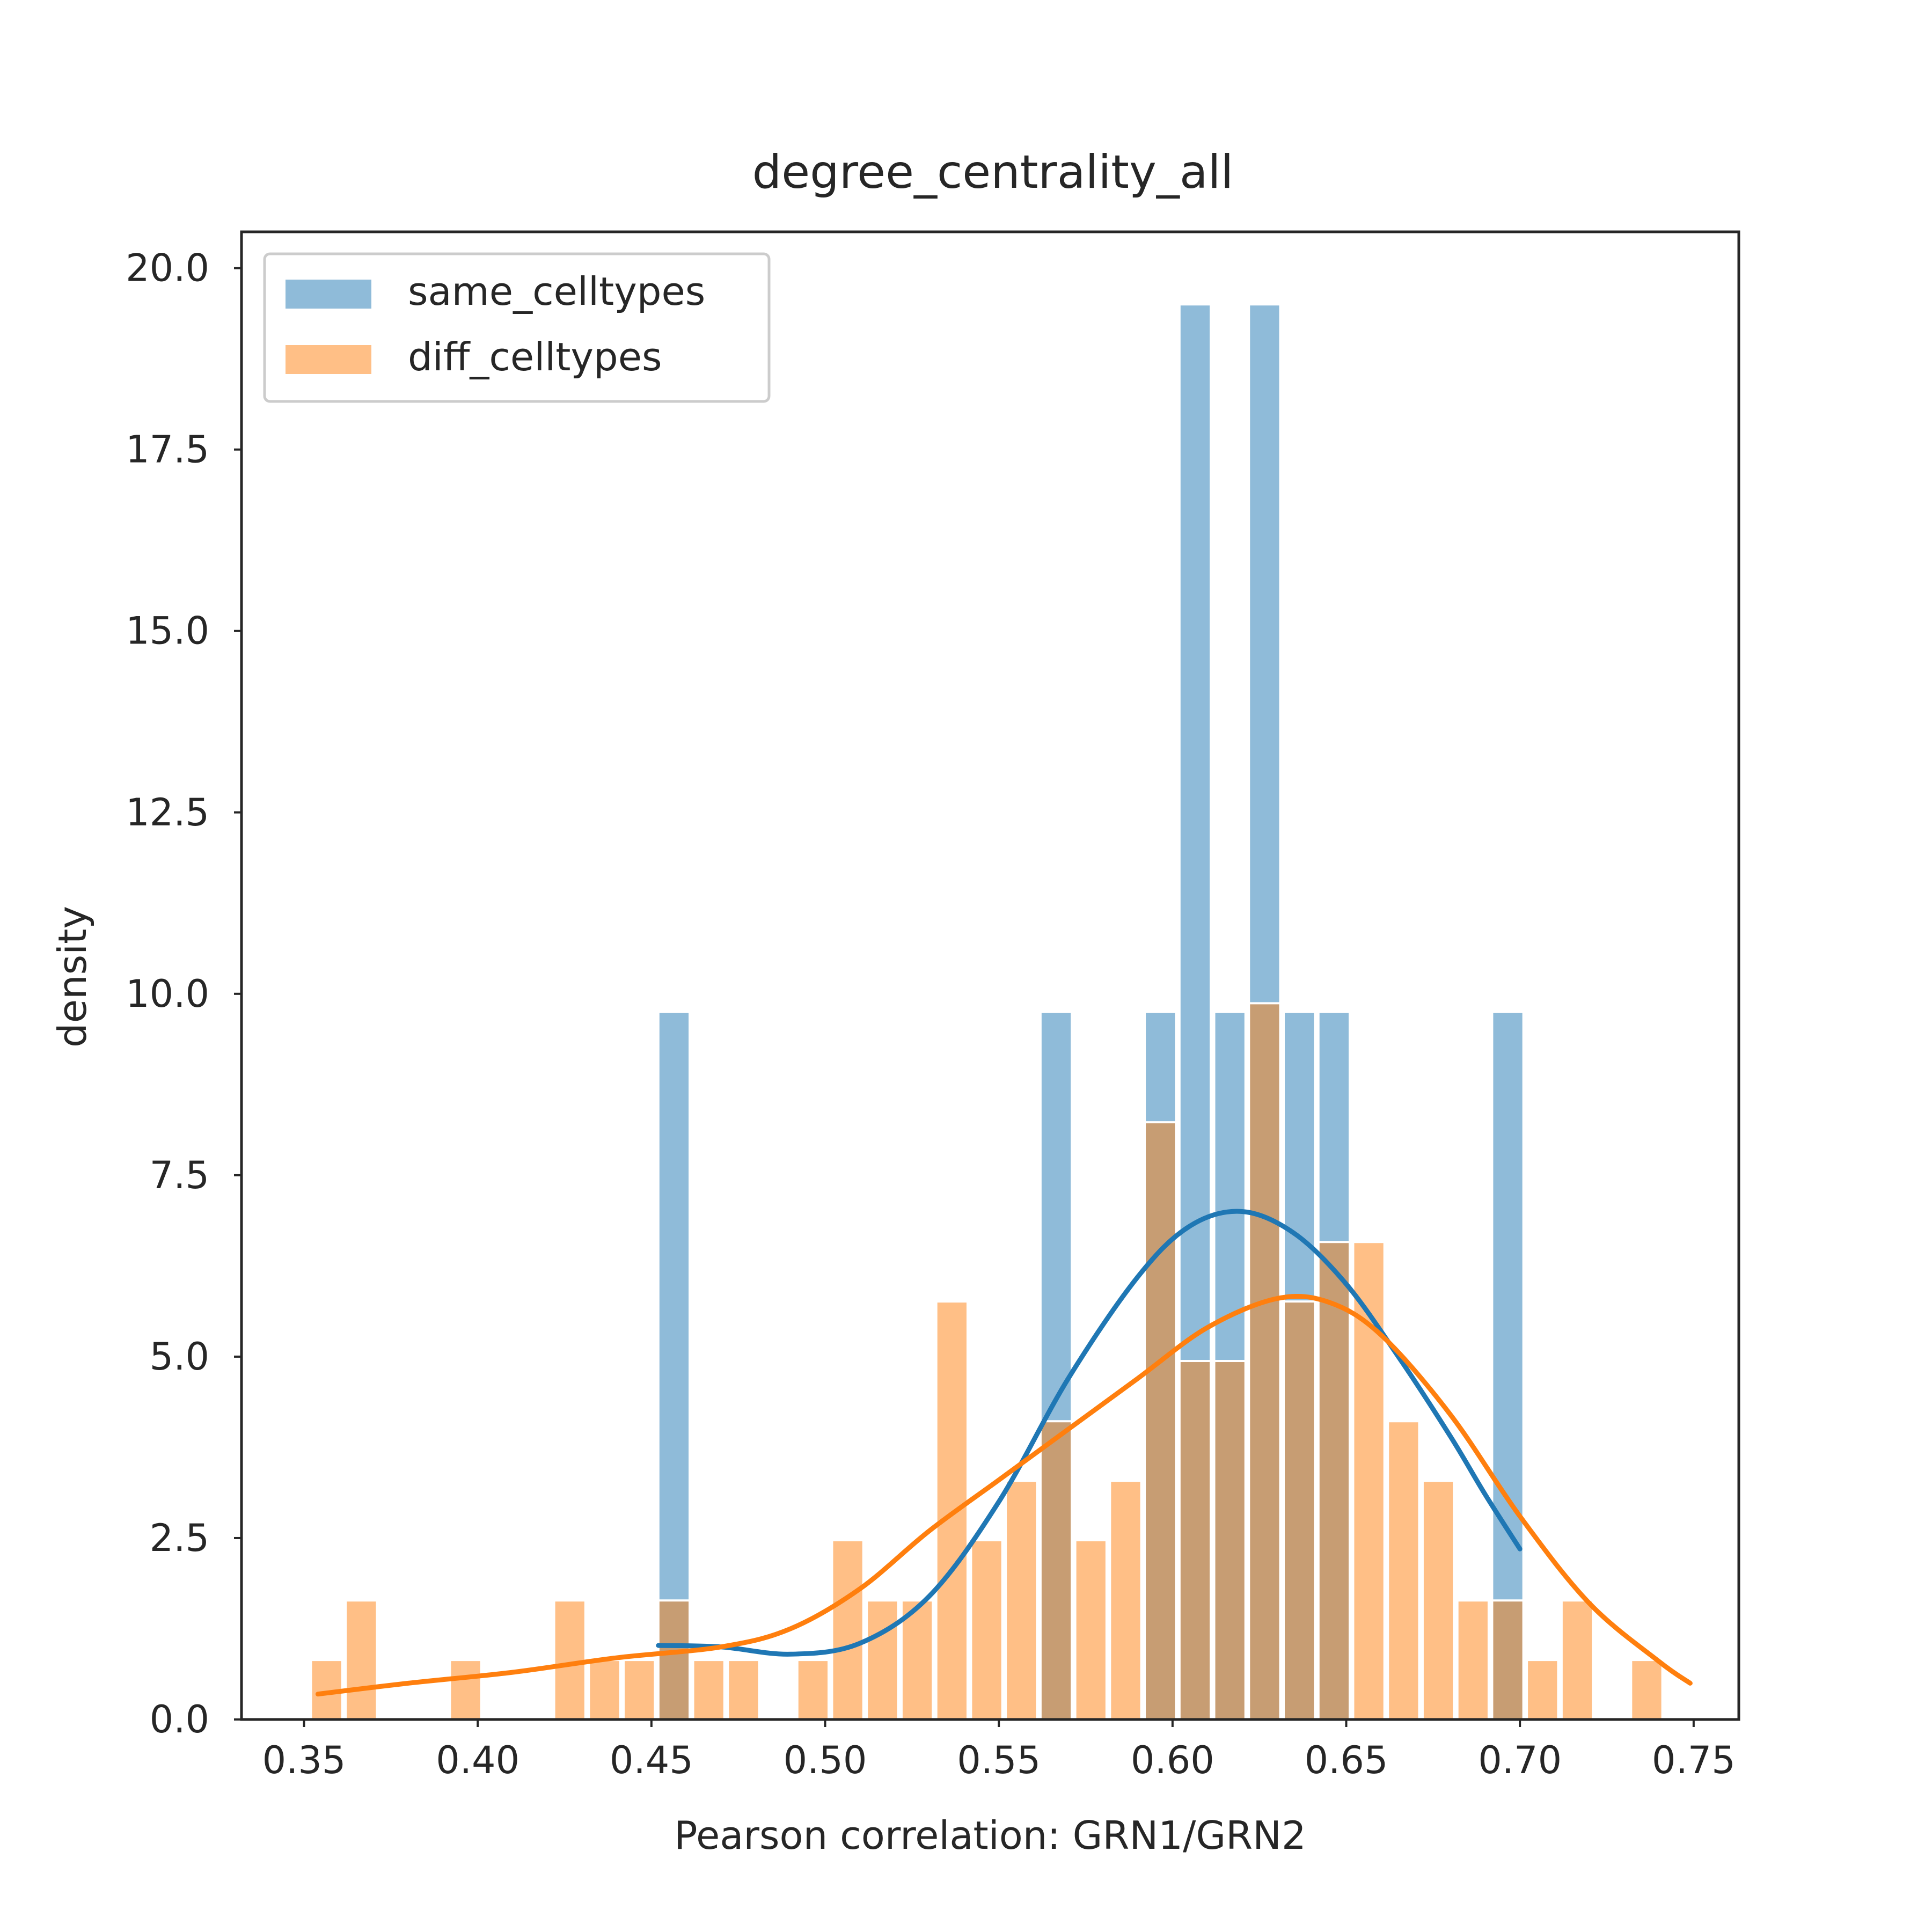 The image size is (1932, 1932). Describe the element at coordinates (535, 356) in the screenshot. I see `legend-label-diff-celltypes: diff_celltypes` at that location.